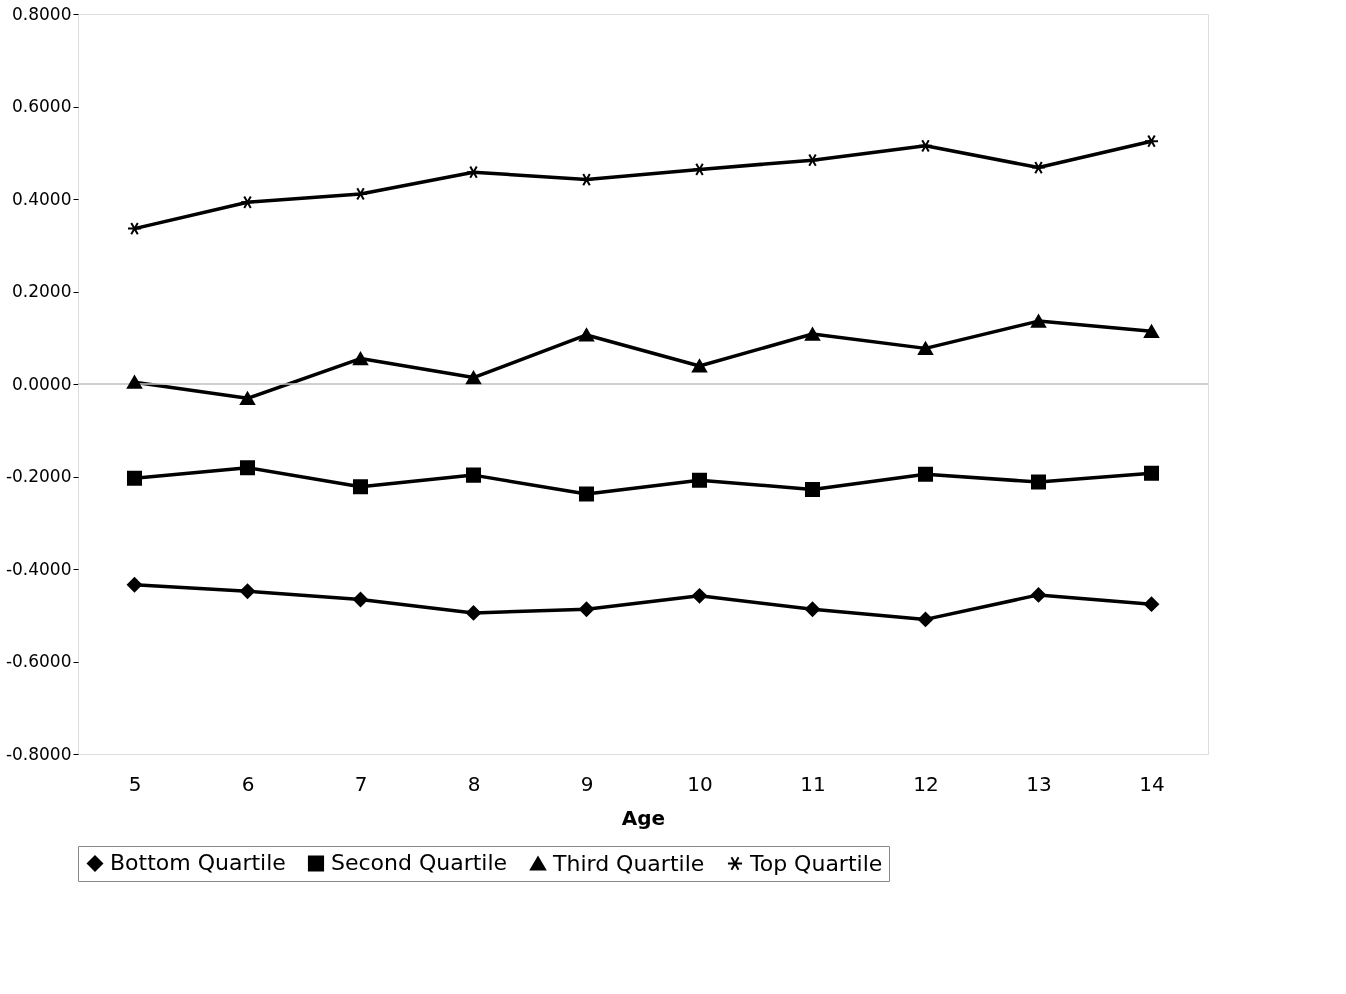  What do you see at coordinates (1152, 783) in the screenshot?
I see `x-tick-label: 14` at bounding box center [1152, 783].